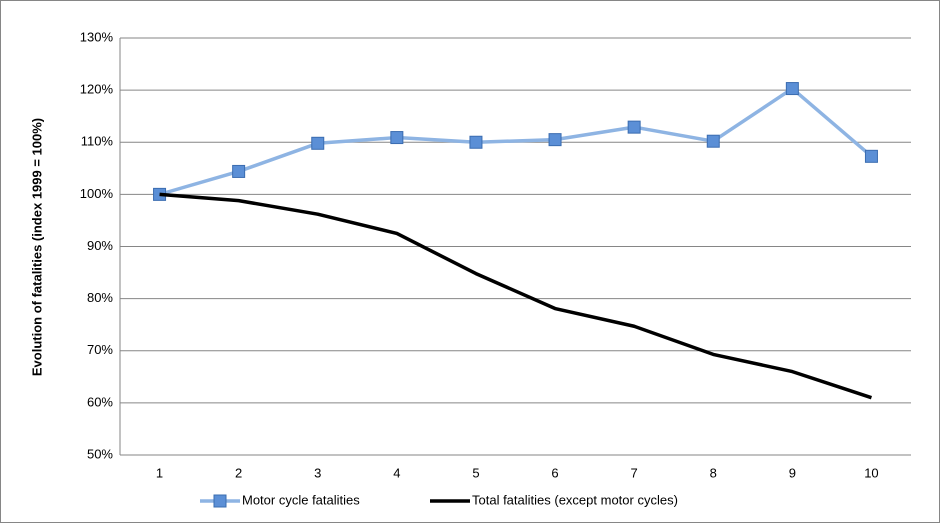 This screenshot has width=941, height=524. What do you see at coordinates (97, 193) in the screenshot?
I see `y-tick-label: 100%` at bounding box center [97, 193].